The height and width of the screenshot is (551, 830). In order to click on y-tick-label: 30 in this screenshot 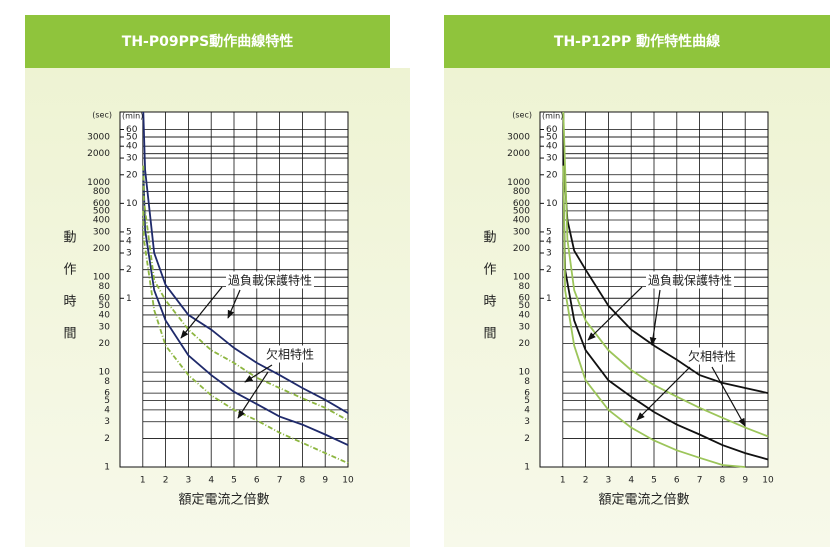, I will do `click(525, 327)`.